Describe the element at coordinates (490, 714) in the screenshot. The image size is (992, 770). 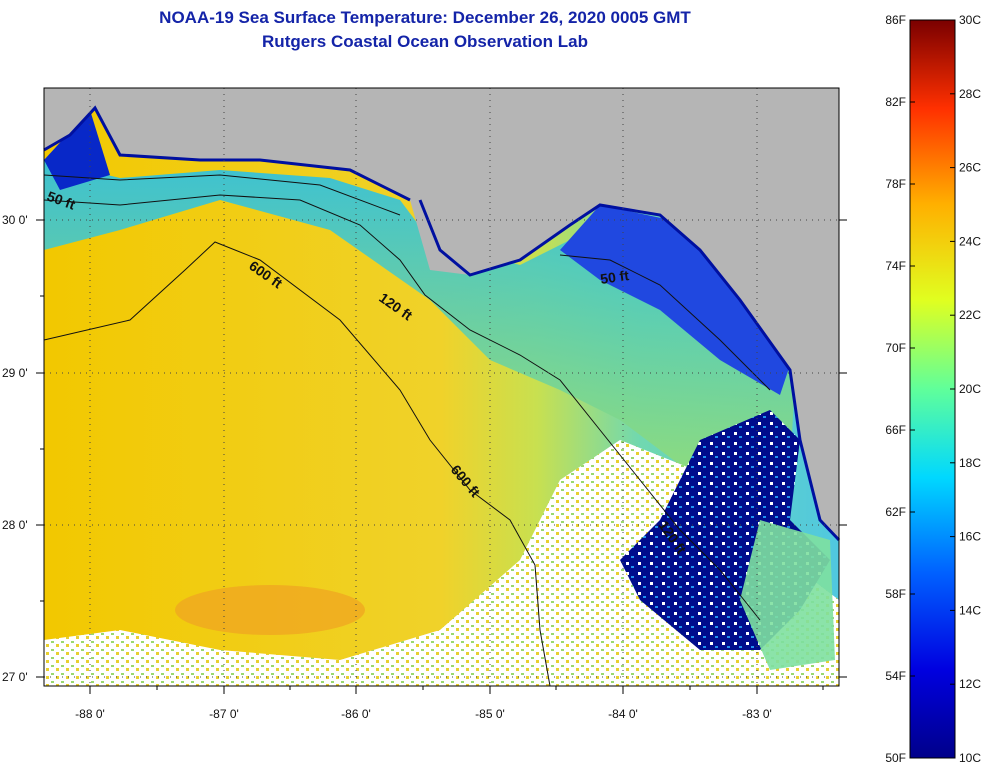
I see `lon-tick-label: -85 0'` at that location.